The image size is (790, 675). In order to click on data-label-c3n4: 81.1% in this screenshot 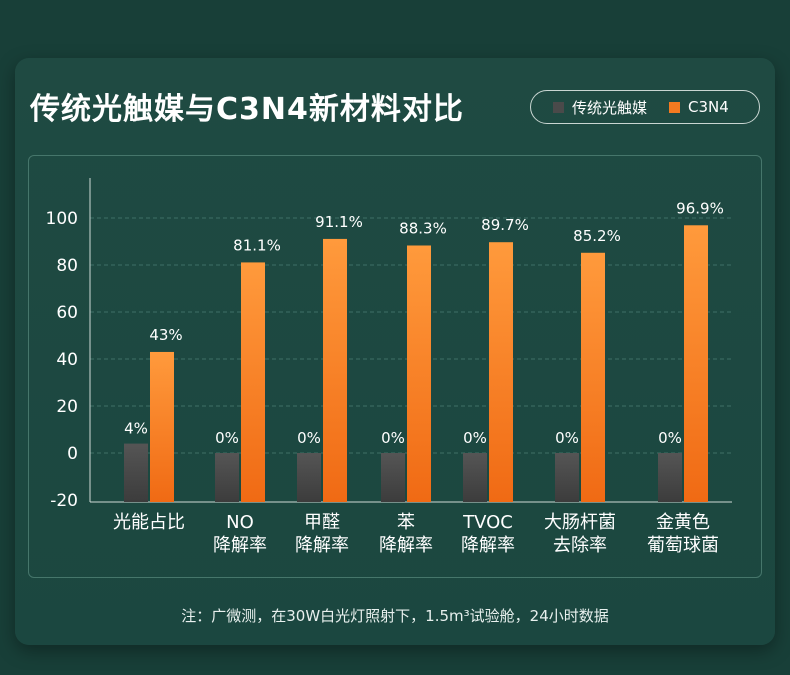, I will do `click(257, 245)`.